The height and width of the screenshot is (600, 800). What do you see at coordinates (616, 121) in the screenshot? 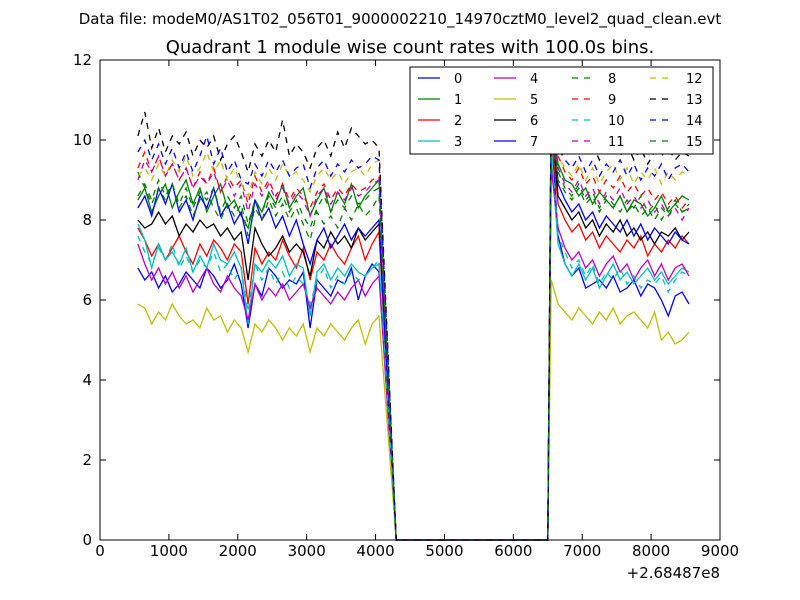
I see `legend-label-10: 10` at bounding box center [616, 121].